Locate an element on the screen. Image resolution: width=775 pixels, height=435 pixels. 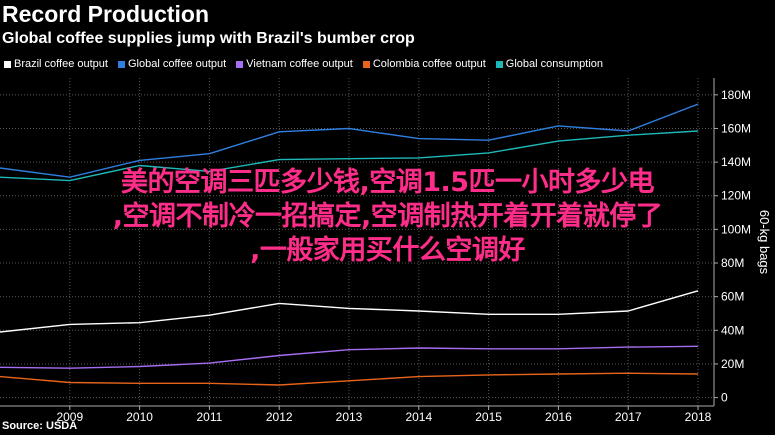
legend-swatch-brazil is located at coordinates (7, 64).